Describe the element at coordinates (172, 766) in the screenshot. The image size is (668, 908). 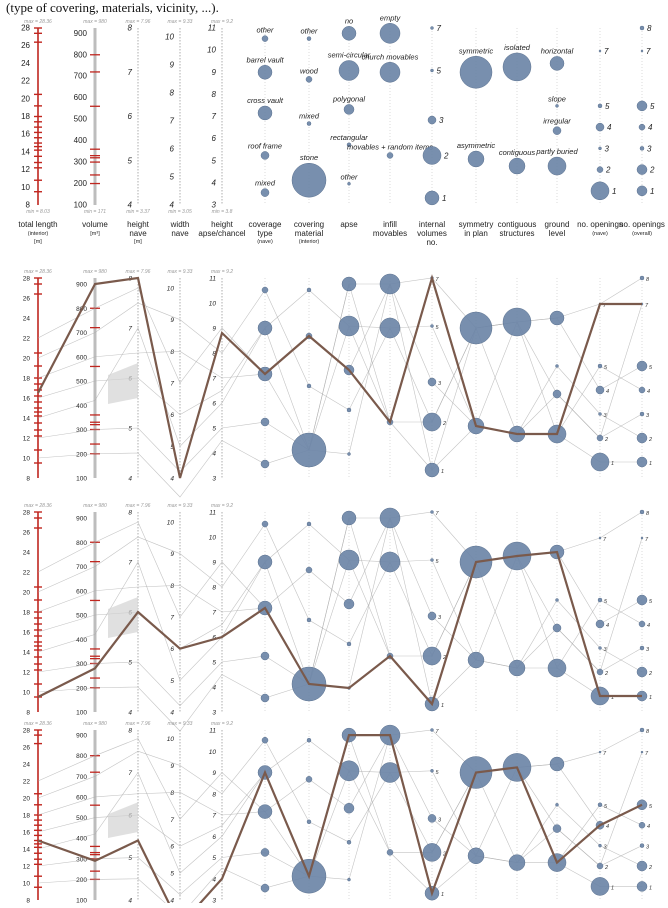
I see `tick-label-wnave: 9` at that location.